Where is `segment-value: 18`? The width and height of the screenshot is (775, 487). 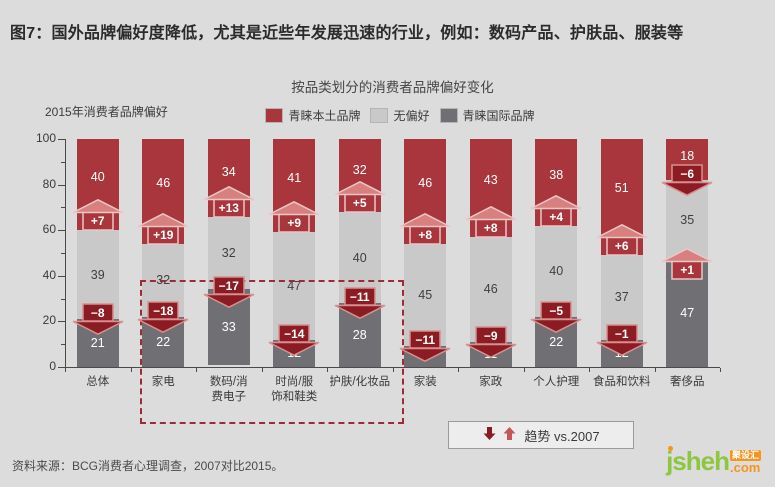
segment-value: 18 is located at coordinates (687, 156).